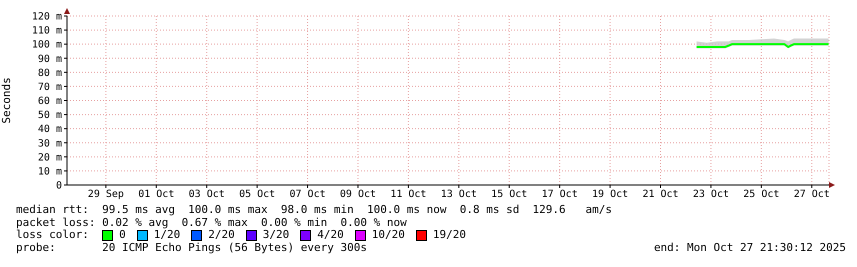 The width and height of the screenshot is (857, 267). What do you see at coordinates (449, 235) in the screenshot?
I see `legend-label: 19/20` at bounding box center [449, 235].